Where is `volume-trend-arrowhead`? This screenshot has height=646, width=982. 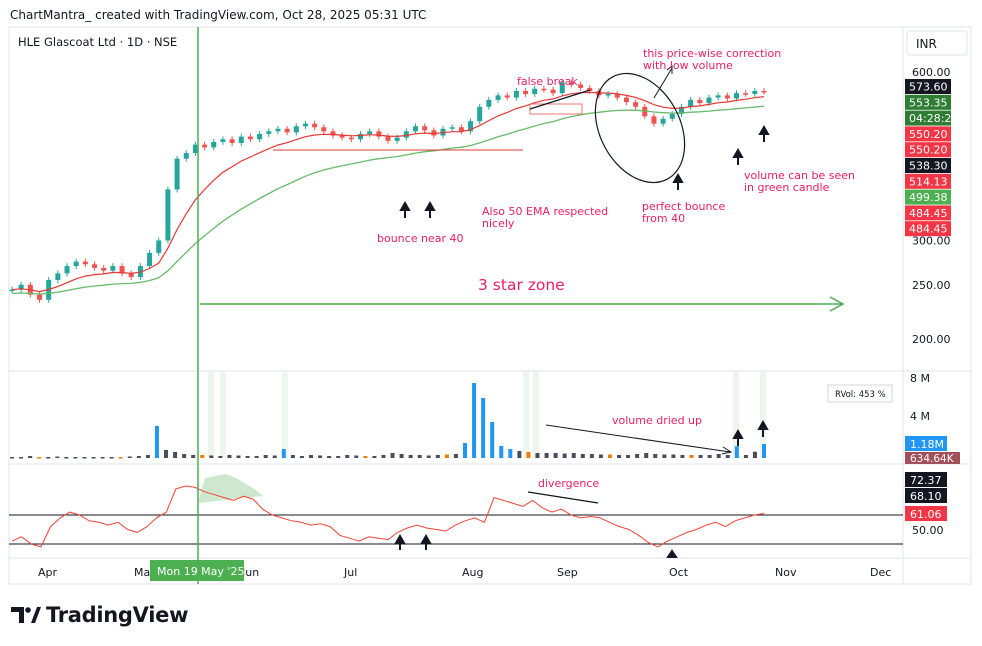
volume-trend-arrowhead is located at coordinates (727, 450).